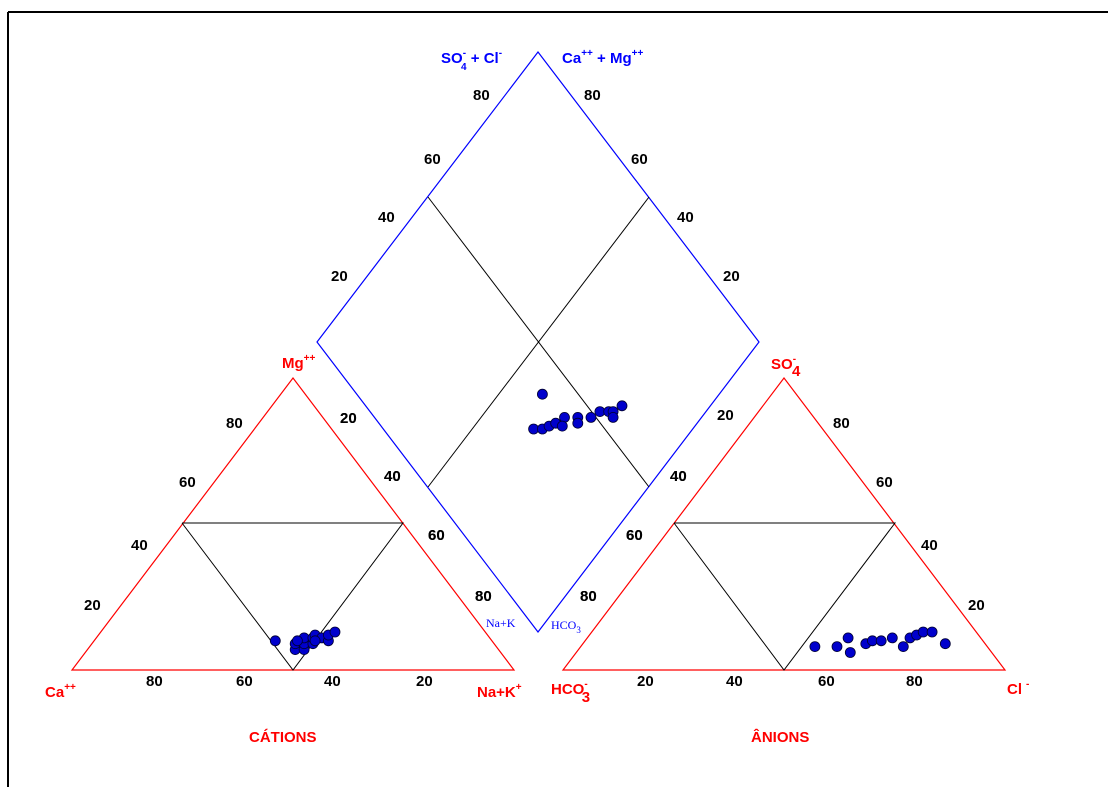  Describe the element at coordinates (731, 276) in the screenshot. I see `diamond-tick-ur-20: 20` at that location.